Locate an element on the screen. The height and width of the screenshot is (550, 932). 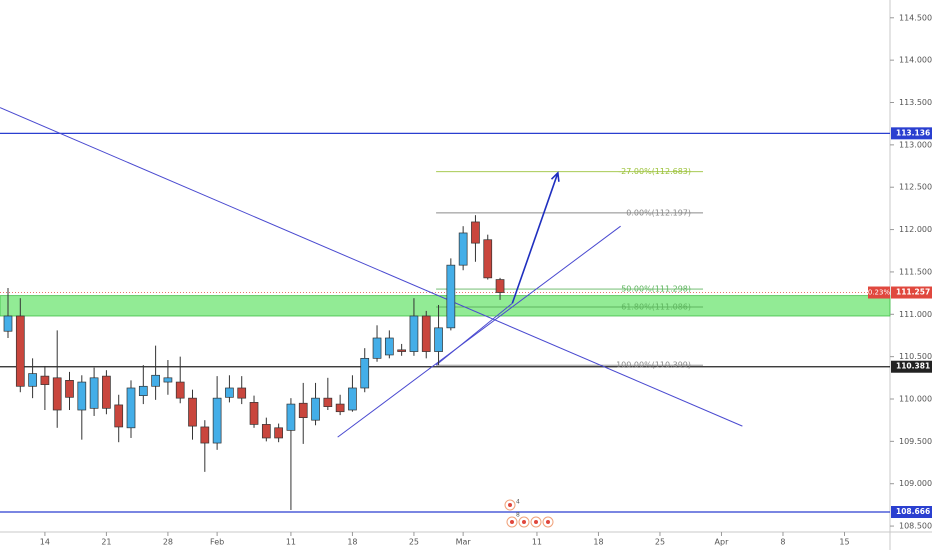
fib-label: 100.00%(110.399) is located at coordinates (653, 365).